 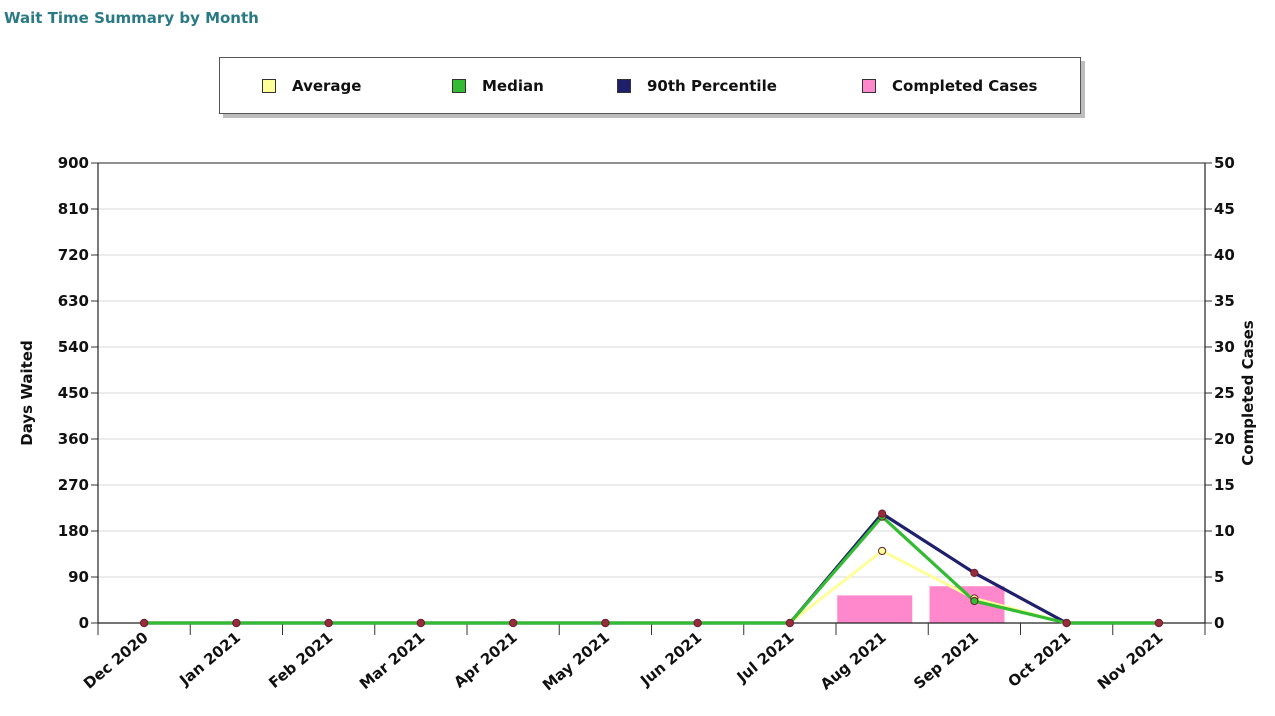 I want to click on x-tick-label: Mar 2021, so click(x=392, y=660).